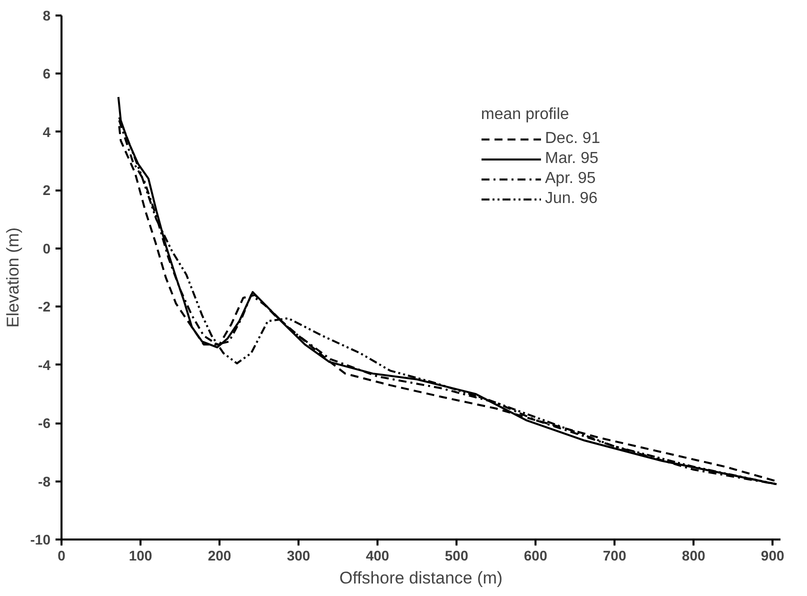 The width and height of the screenshot is (807, 596). Describe the element at coordinates (421, 578) in the screenshot. I see `x-axis-title: Offshore distance (m)` at that location.